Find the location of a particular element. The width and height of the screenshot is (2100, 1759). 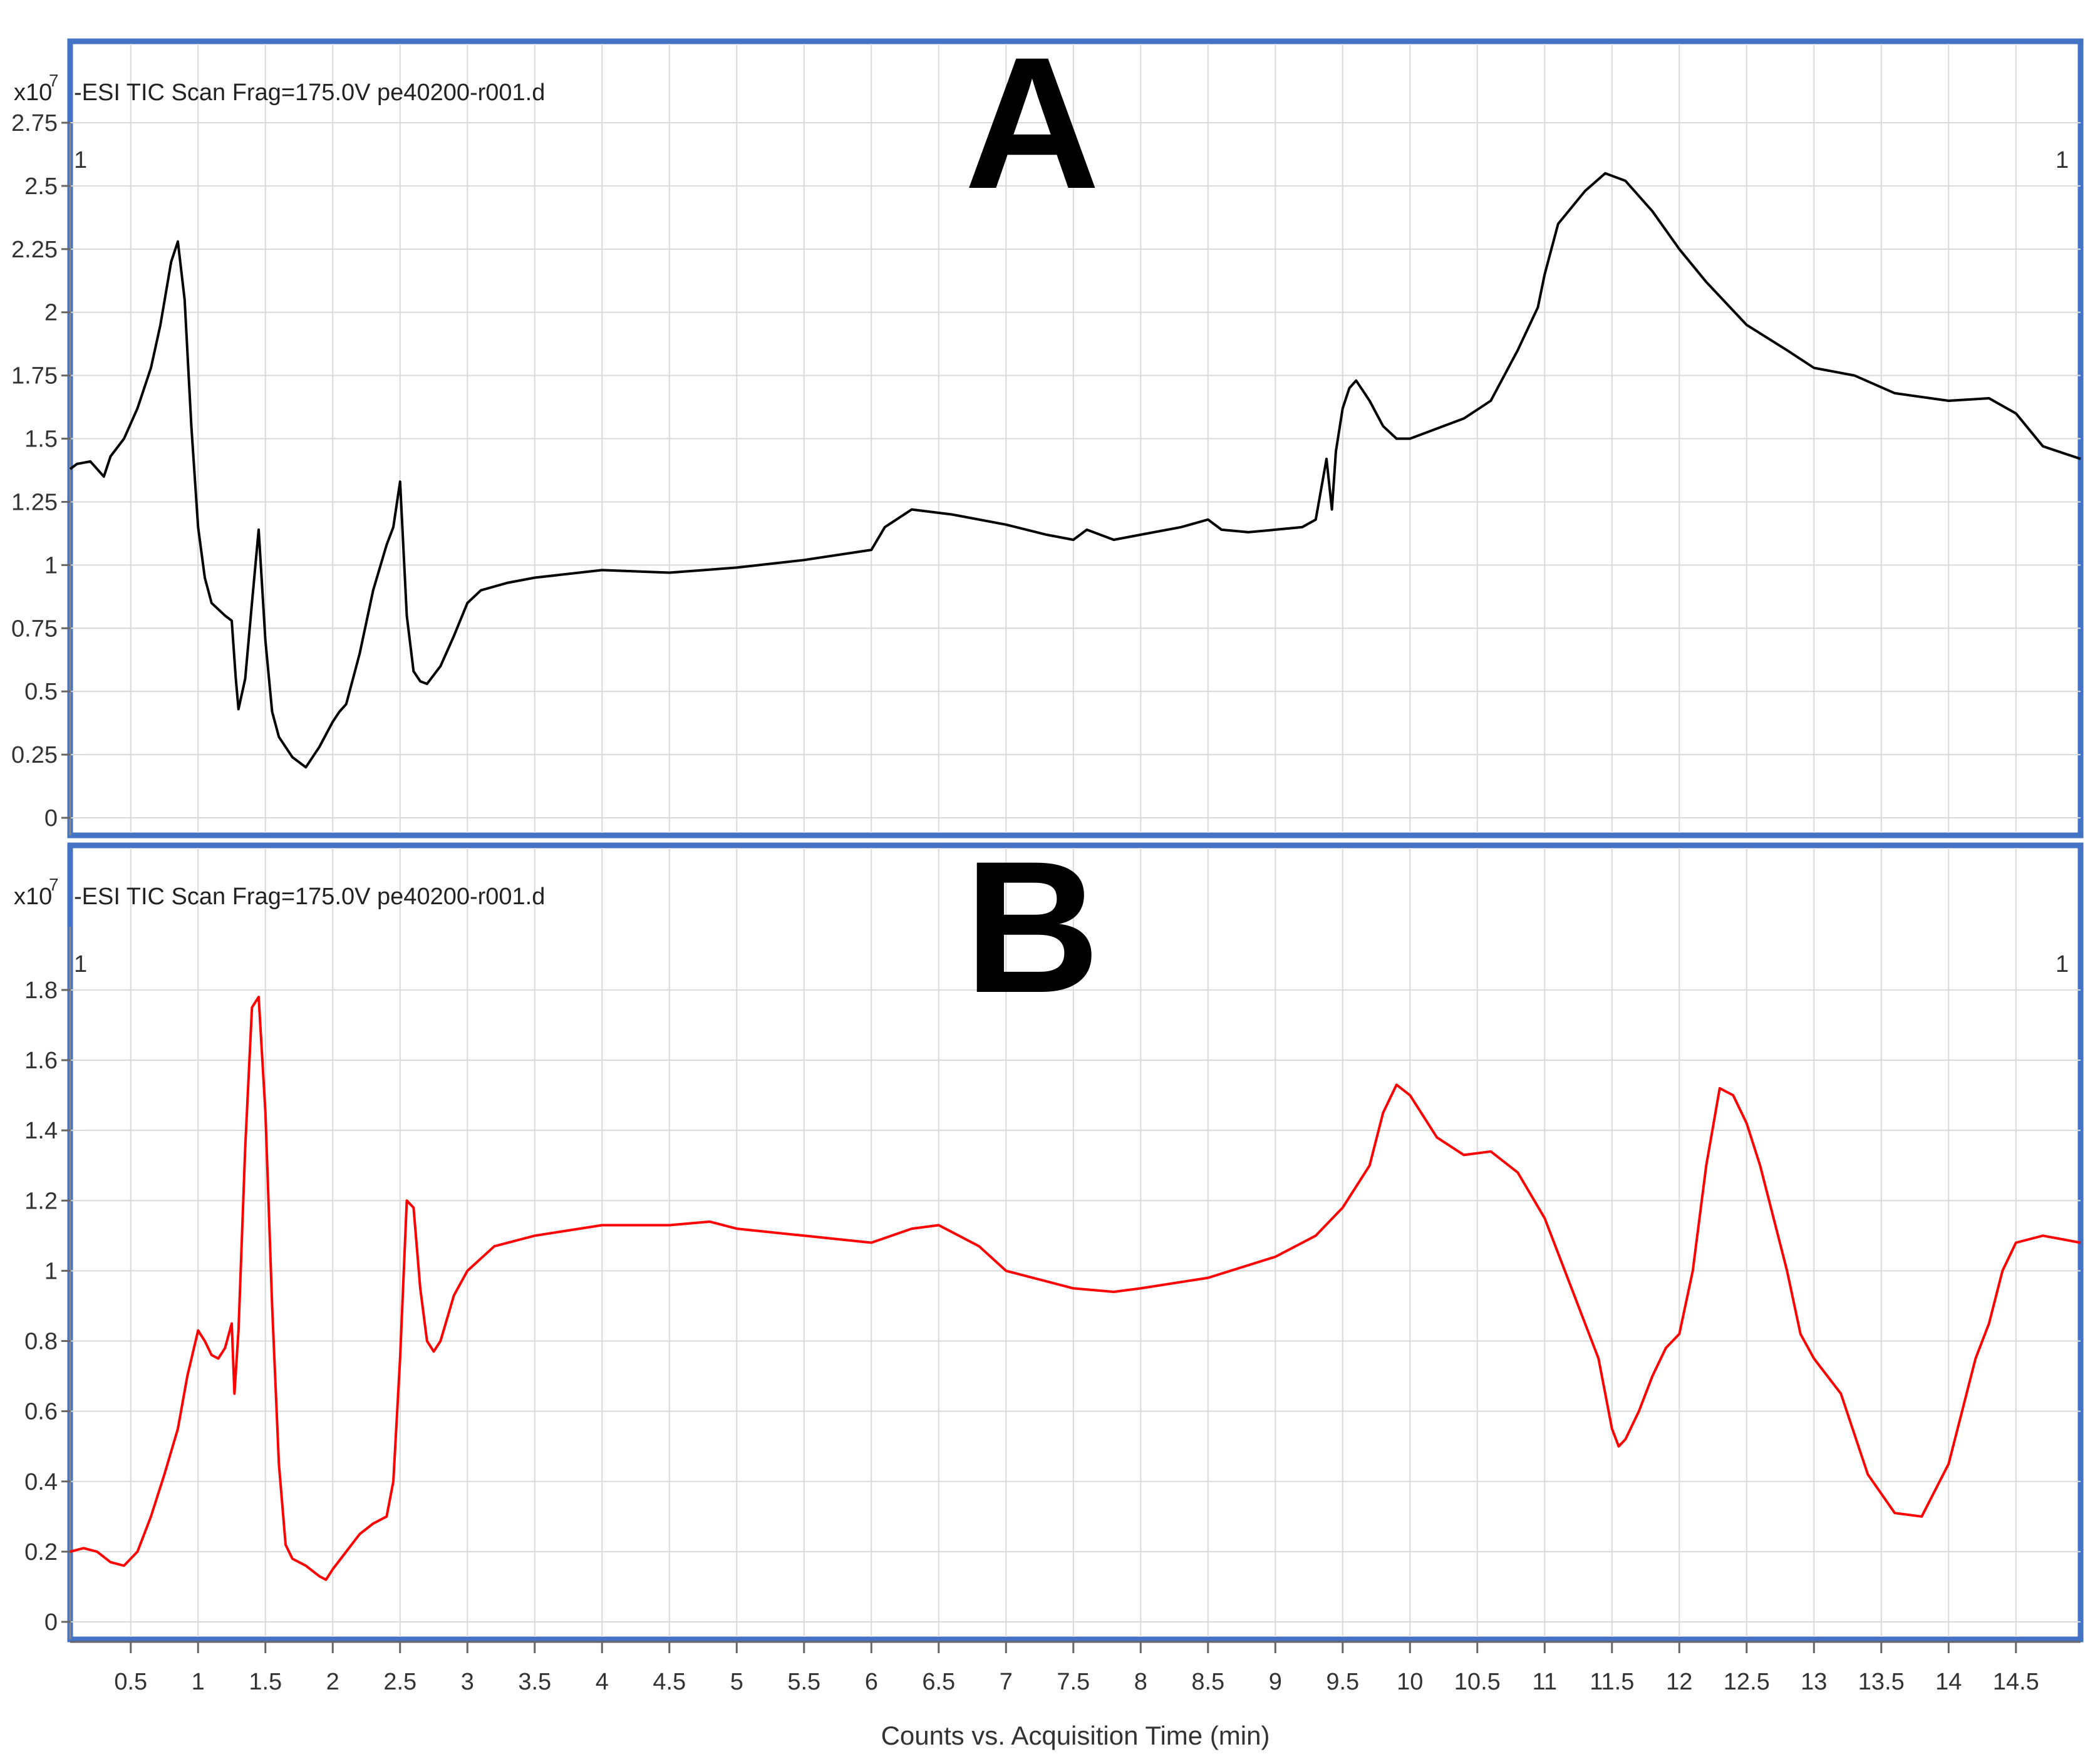

y-tick-label: 0.8 is located at coordinates (41, 1342).